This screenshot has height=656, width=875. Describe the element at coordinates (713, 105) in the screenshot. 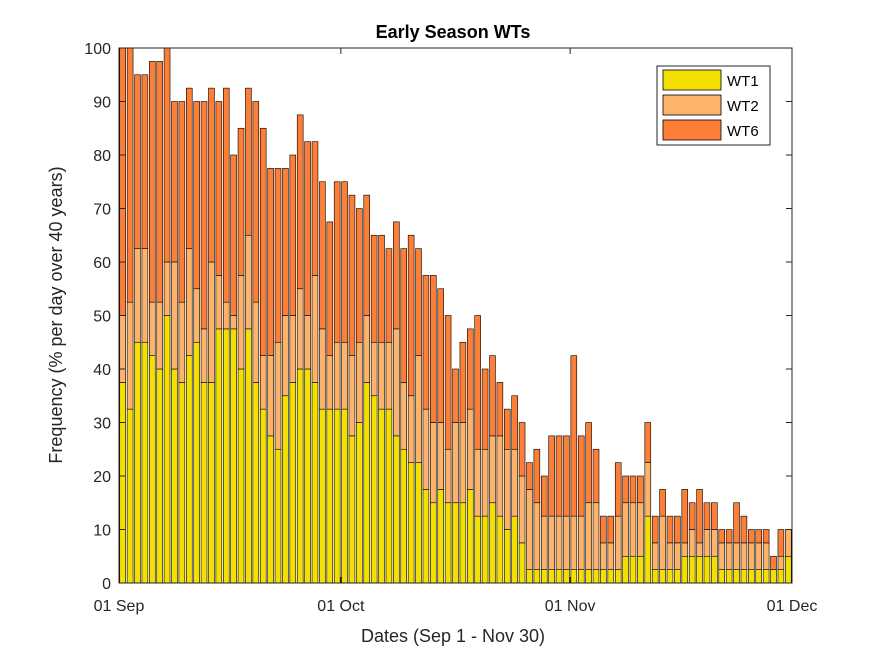

I see `legend: WT1 WT2 WT6` at that location.